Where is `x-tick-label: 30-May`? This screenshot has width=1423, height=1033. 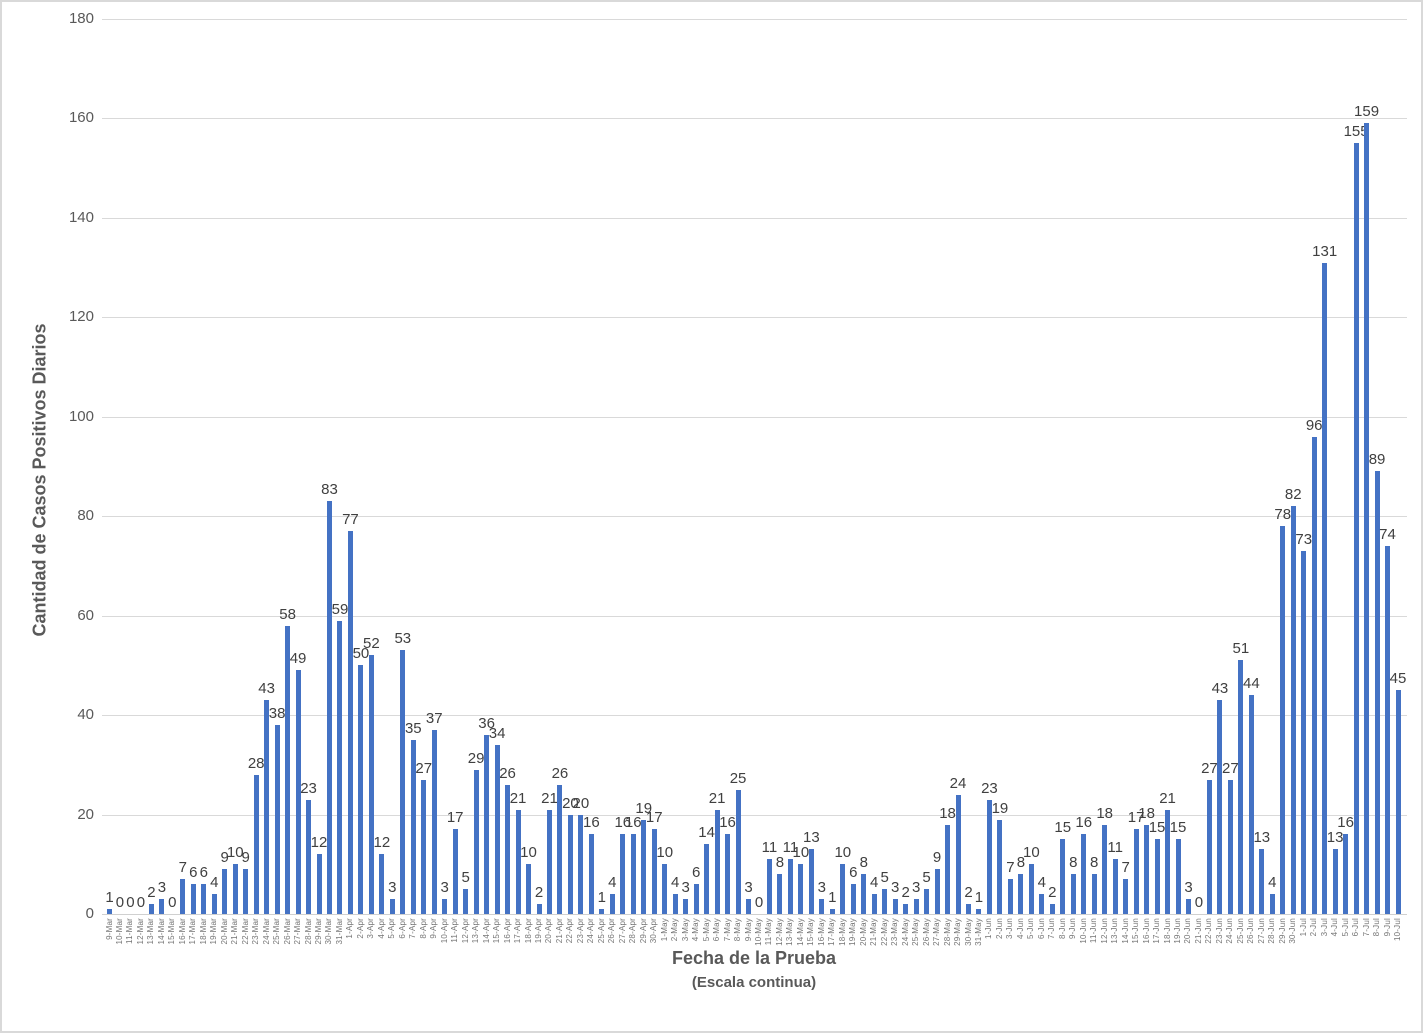 x-tick-label: 30-May is located at coordinates (968, 932).